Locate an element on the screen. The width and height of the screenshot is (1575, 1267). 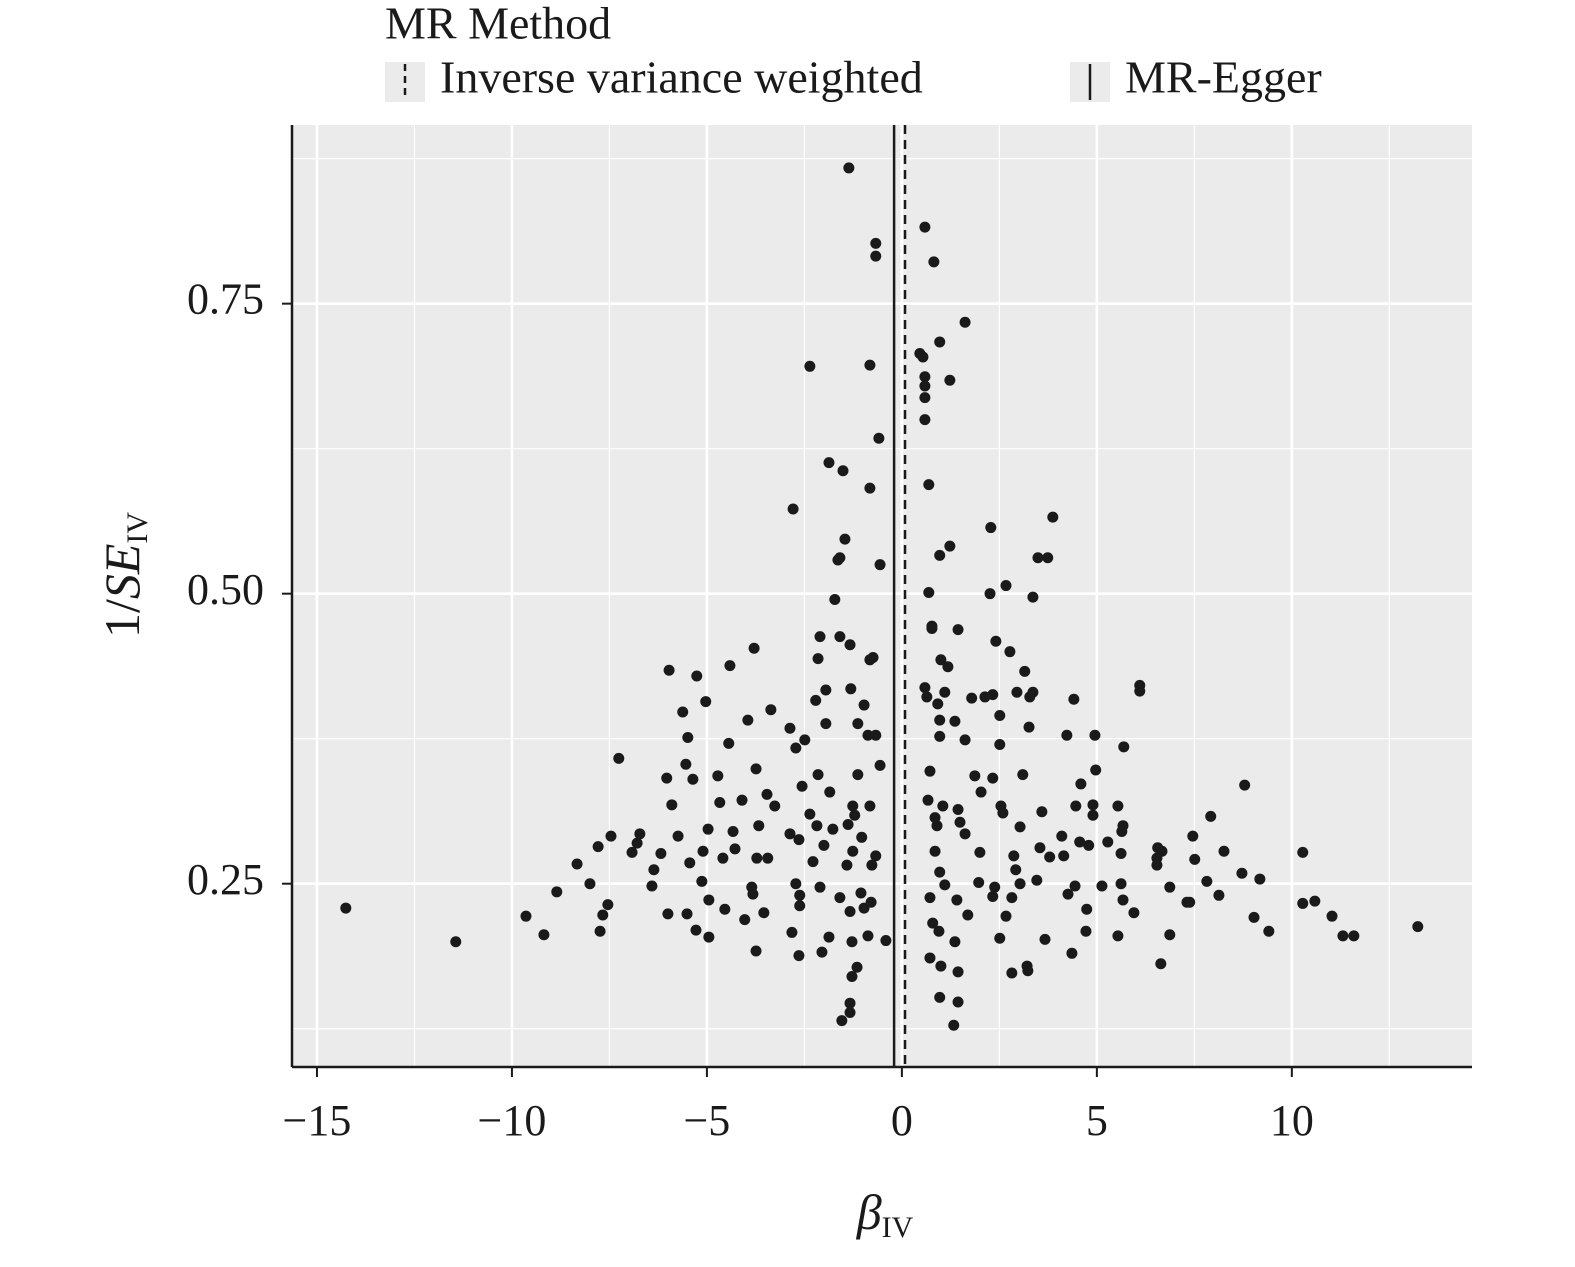
legend-title: MR Method is located at coordinates (498, 24).